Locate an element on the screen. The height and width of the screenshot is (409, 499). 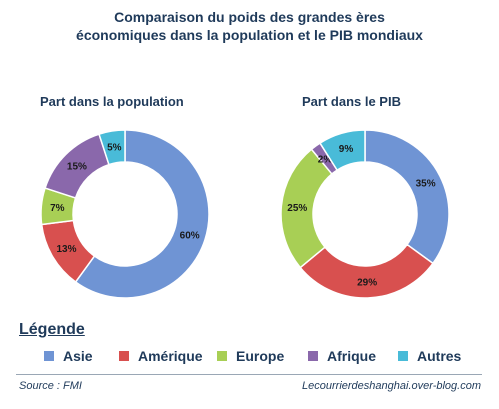
population-label-asie: 60% is located at coordinates (190, 236).